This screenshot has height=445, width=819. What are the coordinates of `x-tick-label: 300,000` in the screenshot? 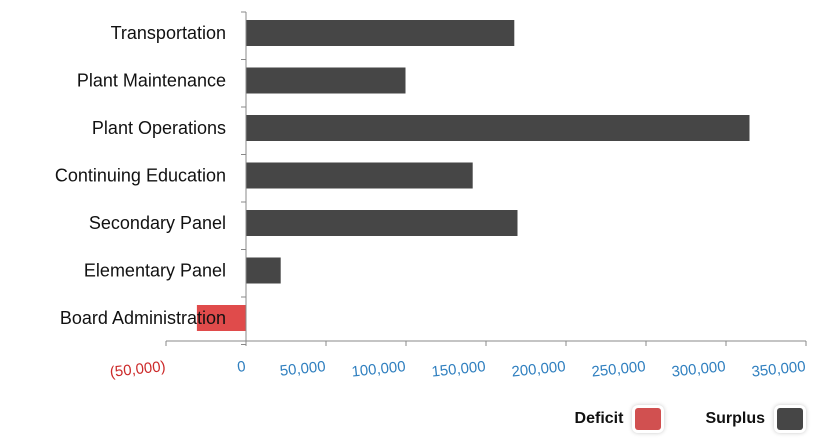 It's located at (699, 369).